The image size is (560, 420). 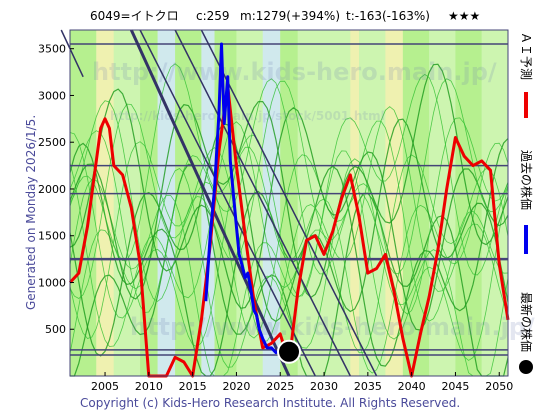 What do you see at coordinates (526, 56) in the screenshot?
I see `legend-ai-label: ＡＩ予測` at bounding box center [526, 56].